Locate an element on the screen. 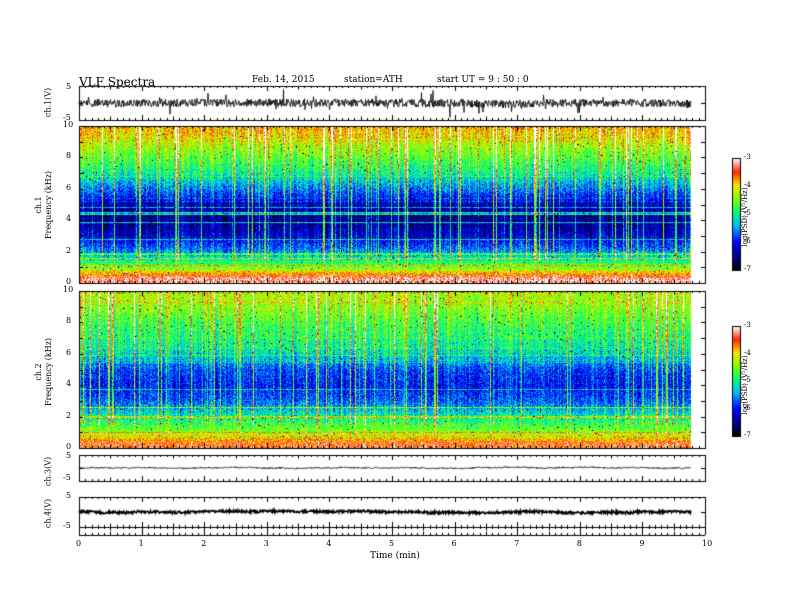 This screenshot has height=612, width=792. date-label: Feb. 14, 2015 is located at coordinates (283, 80).